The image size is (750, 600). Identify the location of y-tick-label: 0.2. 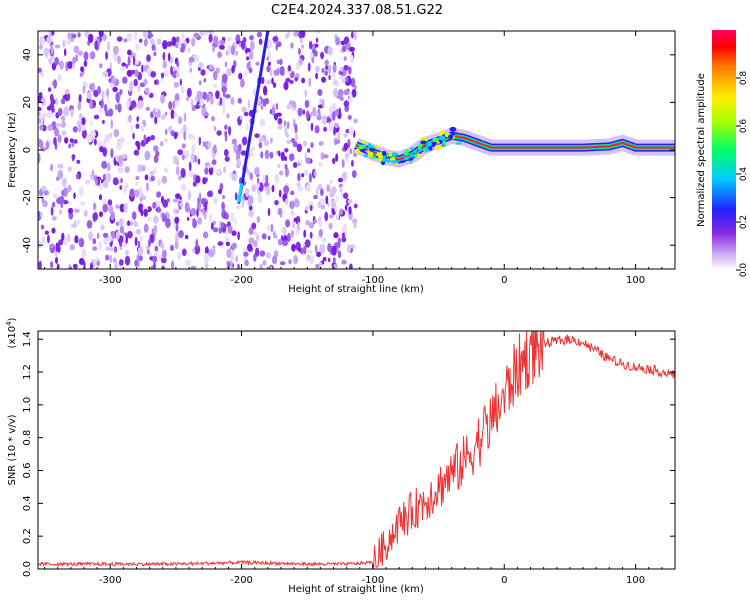
(27, 536).